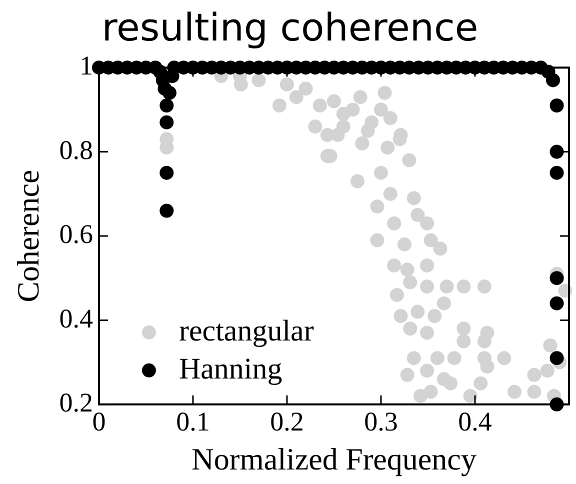 The width and height of the screenshot is (576, 484). What do you see at coordinates (475, 421) in the screenshot?
I see `x-tick-label: 0.4` at bounding box center [475, 421].